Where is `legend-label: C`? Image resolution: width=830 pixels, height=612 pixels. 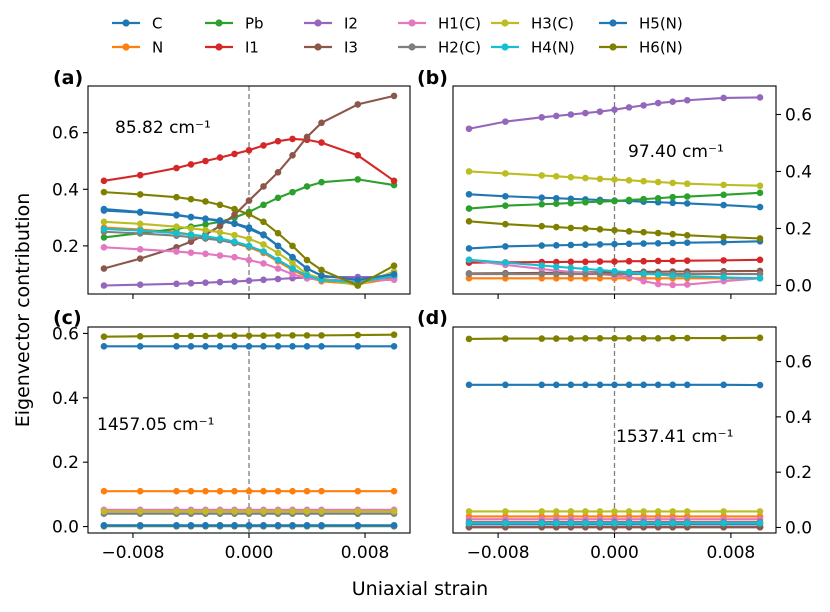
legend-label: C is located at coordinates (157, 24).